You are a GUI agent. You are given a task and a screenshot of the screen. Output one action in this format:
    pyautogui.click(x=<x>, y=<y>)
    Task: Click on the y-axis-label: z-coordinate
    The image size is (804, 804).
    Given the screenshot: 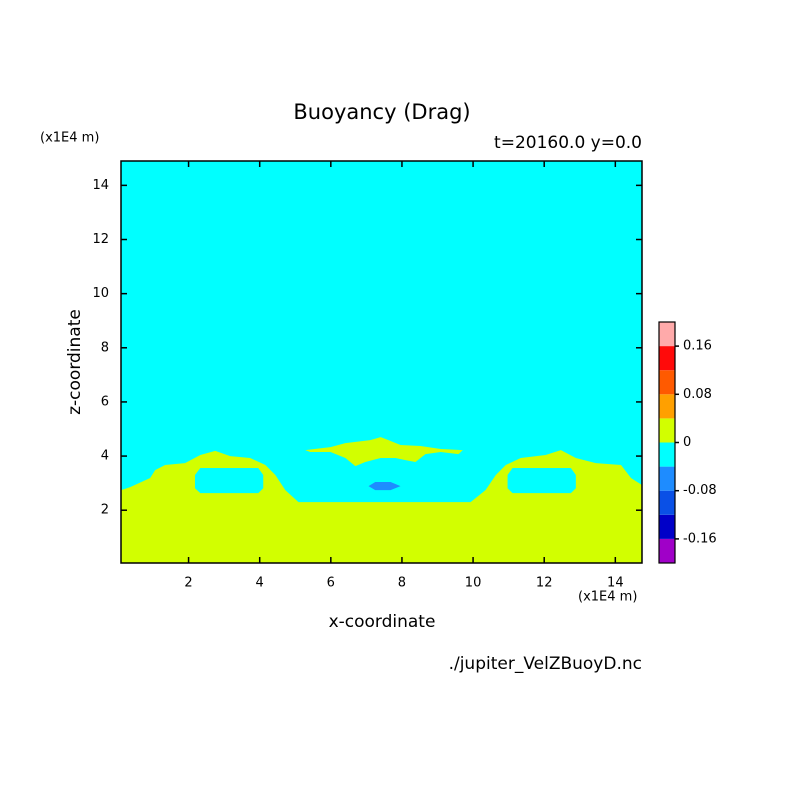 What is the action you would take?
    pyautogui.click(x=75, y=362)
    